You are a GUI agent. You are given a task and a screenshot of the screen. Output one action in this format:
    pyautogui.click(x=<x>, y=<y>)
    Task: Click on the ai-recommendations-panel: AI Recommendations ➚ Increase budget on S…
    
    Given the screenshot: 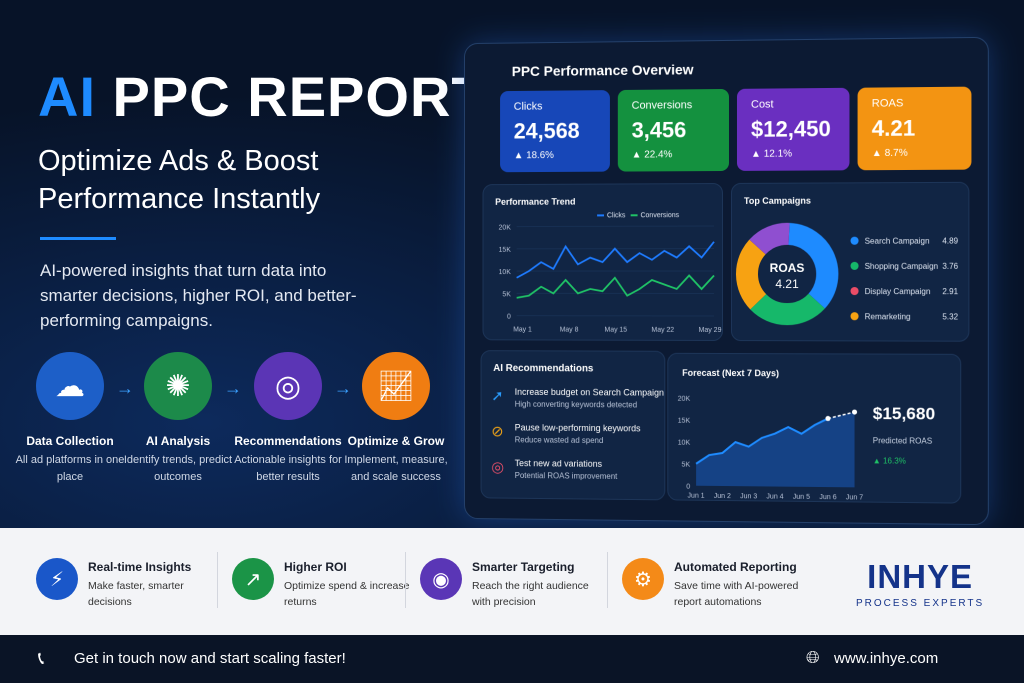 What is the action you would take?
    pyautogui.click(x=573, y=425)
    